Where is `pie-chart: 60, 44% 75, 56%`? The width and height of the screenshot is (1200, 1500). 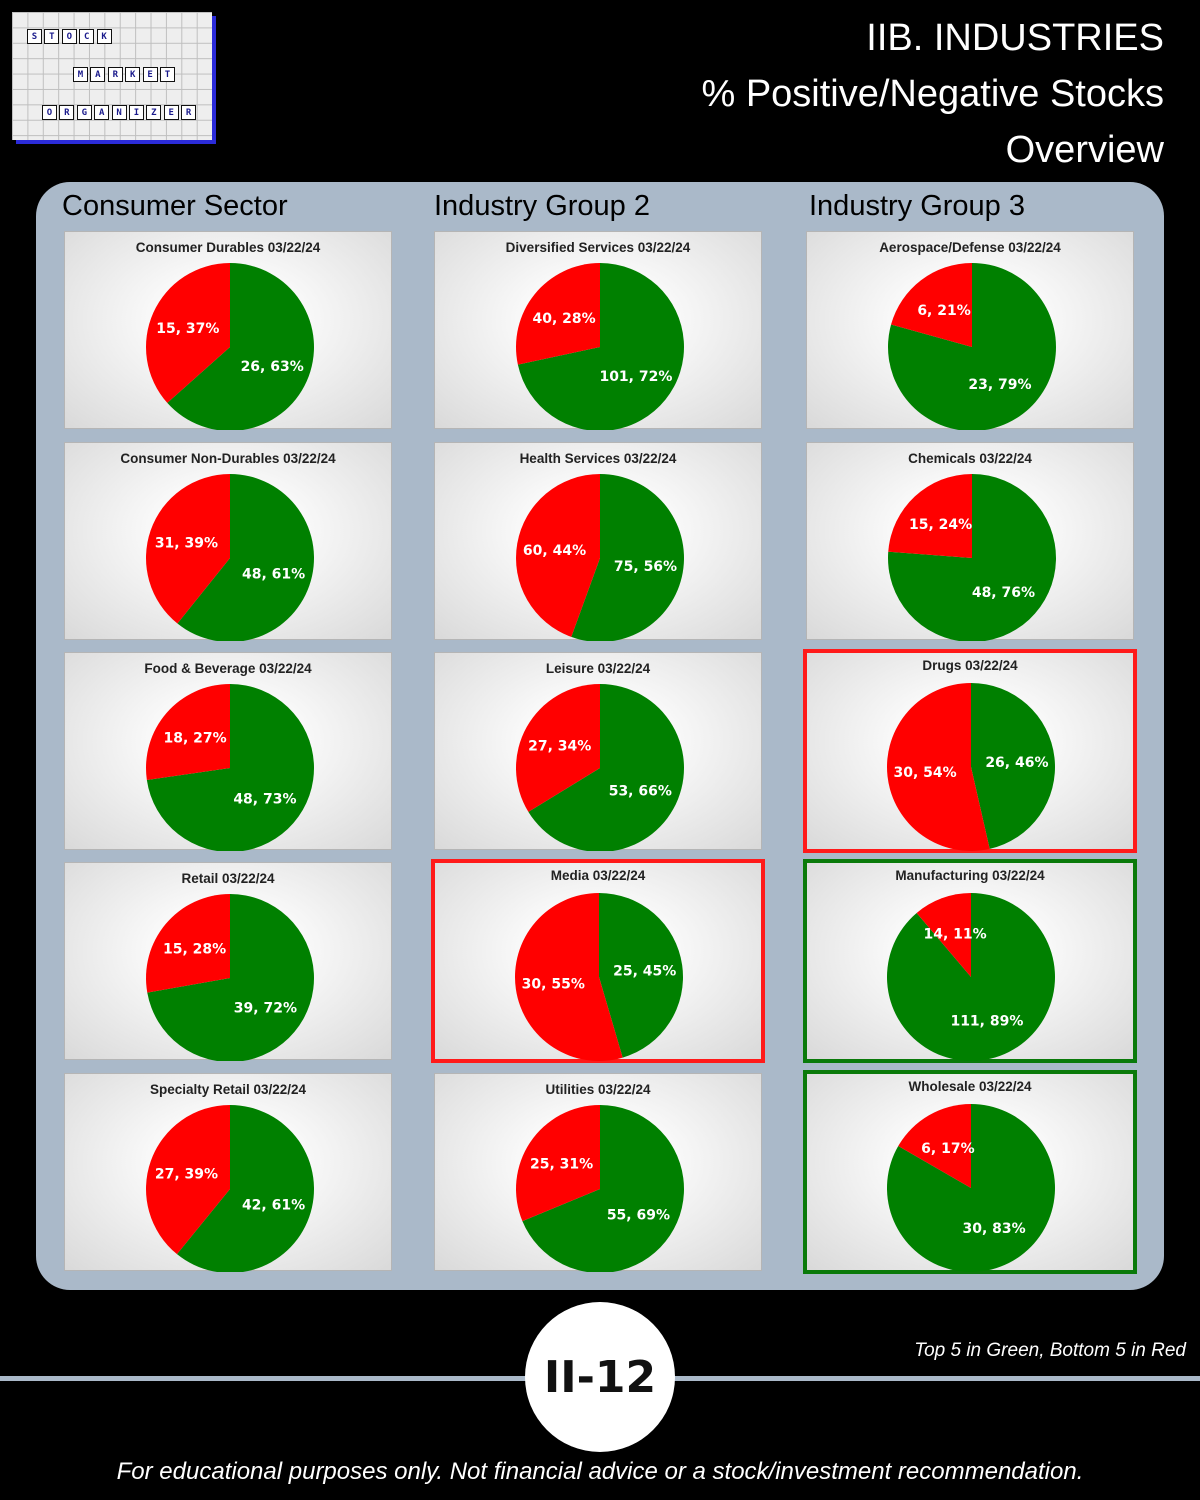
pie-chart: 60, 44% 75, 56% is located at coordinates (600, 557).